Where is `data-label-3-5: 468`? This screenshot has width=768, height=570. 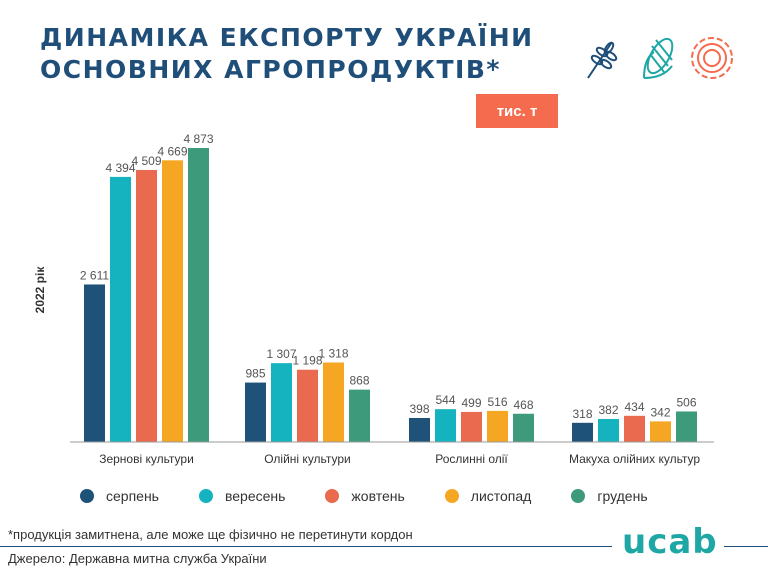 data-label-3-5: 468 is located at coordinates (523, 405).